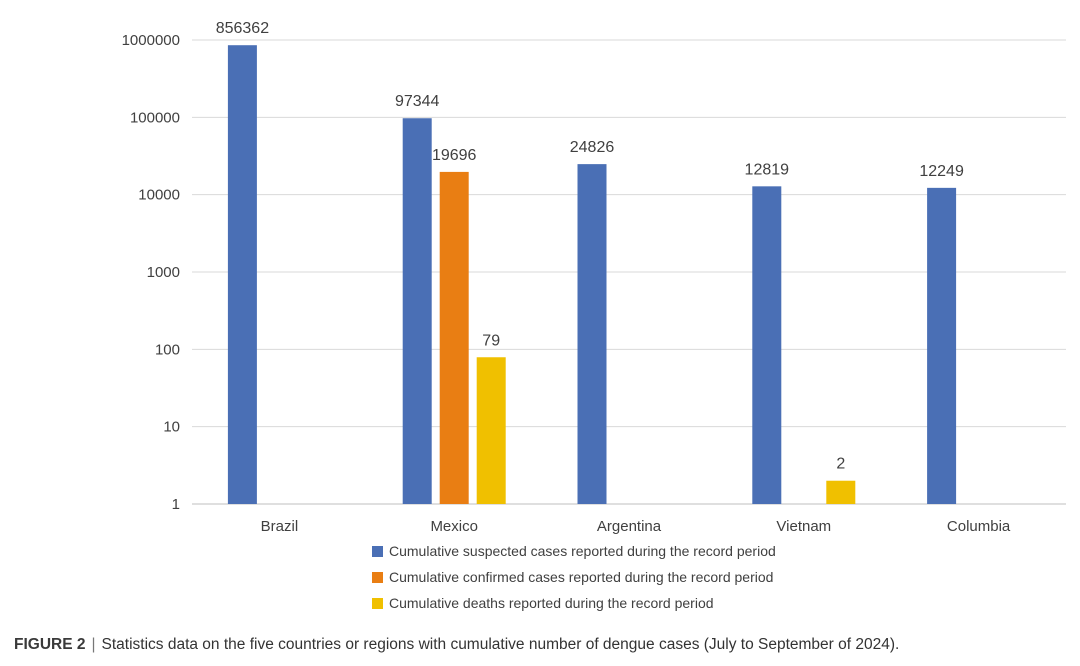 Image resolution: width=1080 pixels, height=666 pixels. What do you see at coordinates (155, 117) in the screenshot?
I see `y-tick-label: 100000` at bounding box center [155, 117].